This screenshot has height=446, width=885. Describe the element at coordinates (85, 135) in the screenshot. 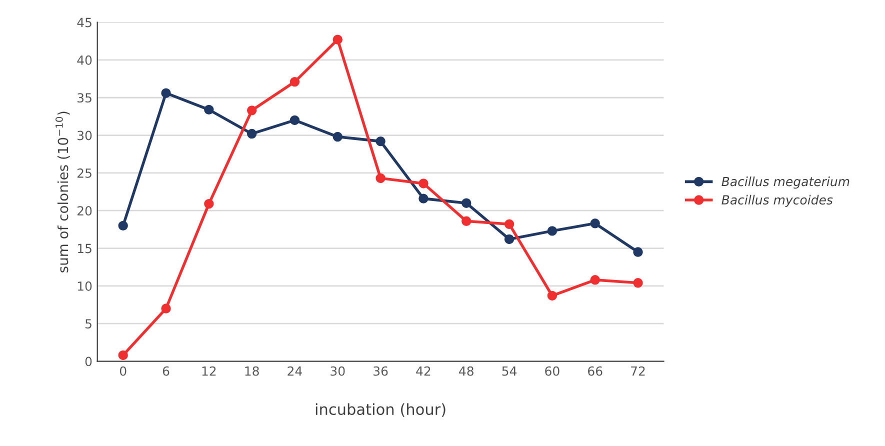

I see `y-tick-label: 30` at that location.